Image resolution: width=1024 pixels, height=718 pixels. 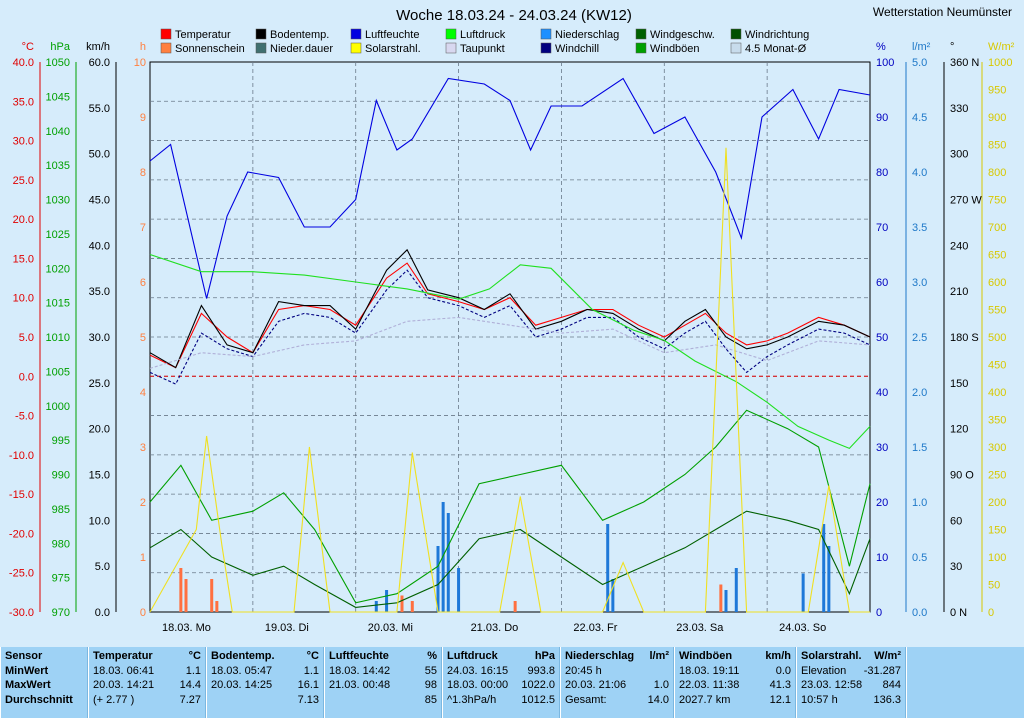 What do you see at coordinates (882, 393) in the screenshot?
I see `axis-tick-humidity: 40` at bounding box center [882, 393].